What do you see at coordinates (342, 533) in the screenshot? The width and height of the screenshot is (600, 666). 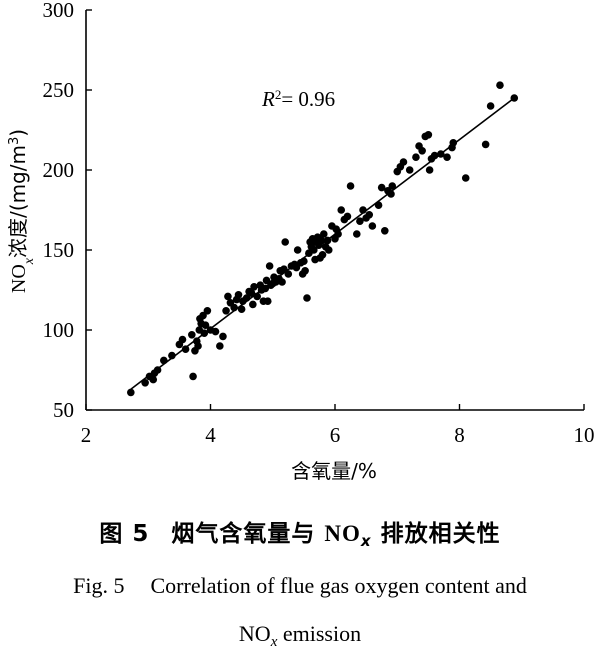 I see `caption-cn-nox: NO` at bounding box center [342, 533].